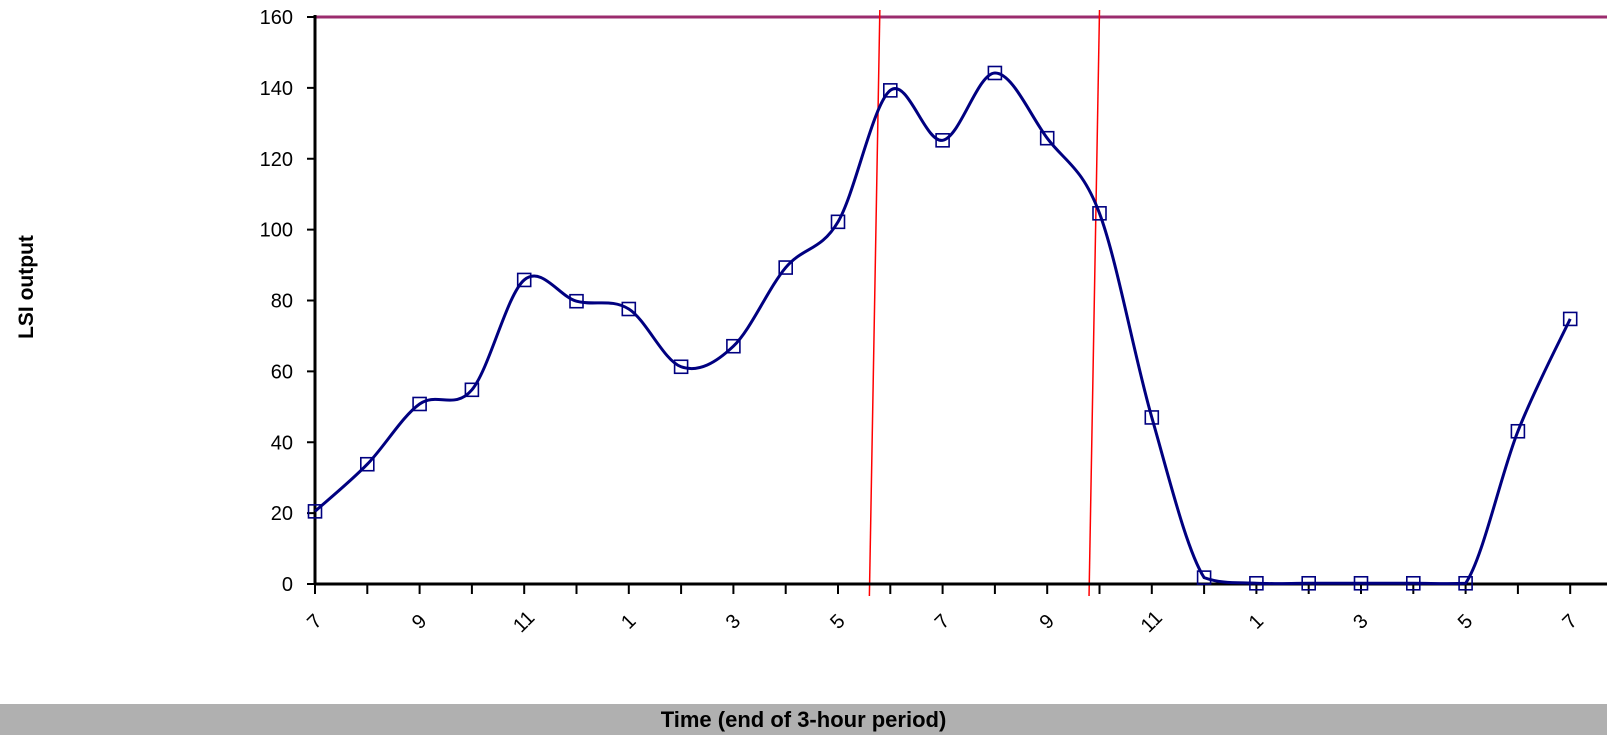 The width and height of the screenshot is (1607, 735). What do you see at coordinates (282, 443) in the screenshot?
I see `y-tick-label: 40` at bounding box center [282, 443].